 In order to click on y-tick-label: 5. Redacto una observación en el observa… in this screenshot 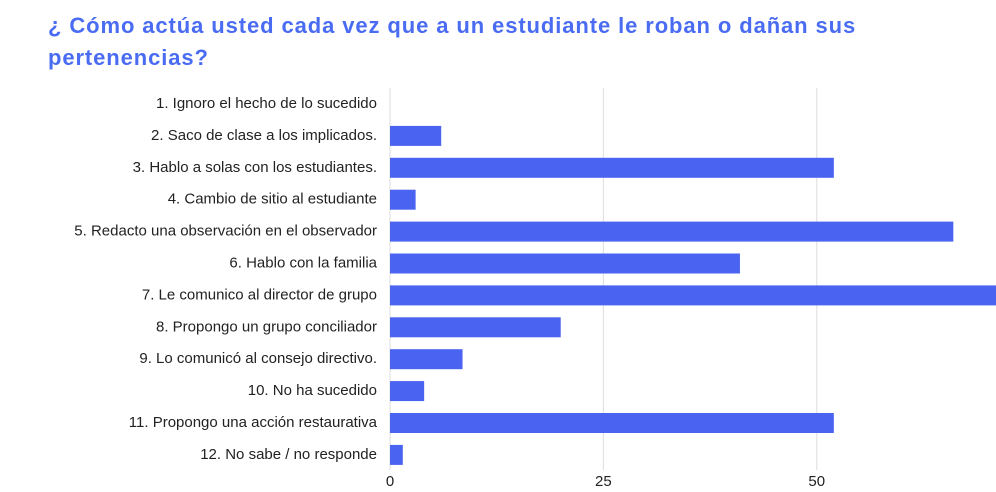, I will do `click(225, 231)`.